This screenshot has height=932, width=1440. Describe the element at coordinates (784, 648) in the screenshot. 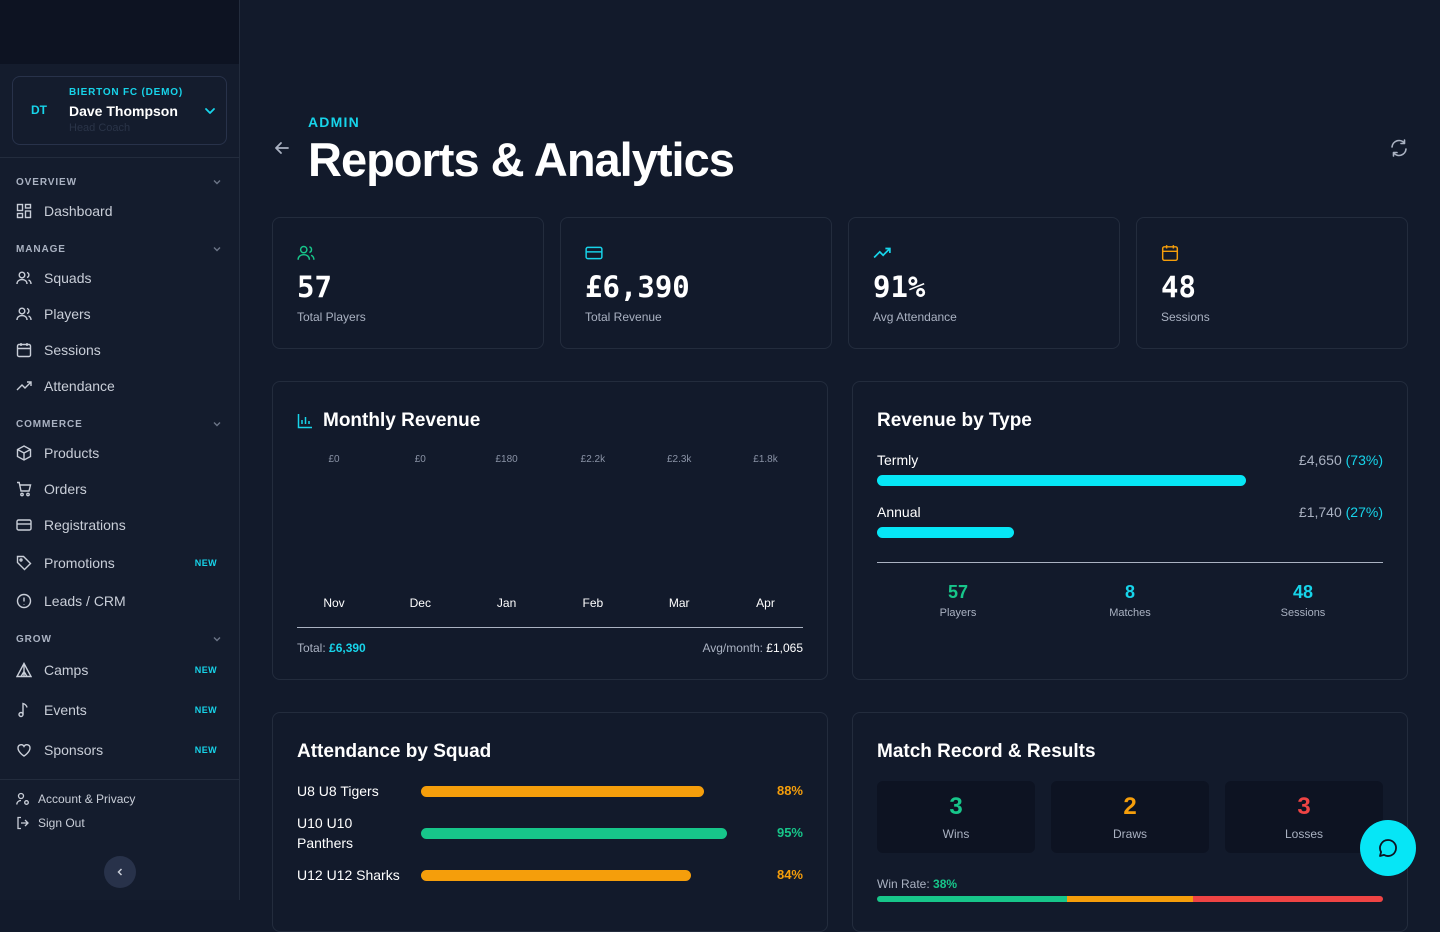

I see `avg-value: £1,065` at that location.